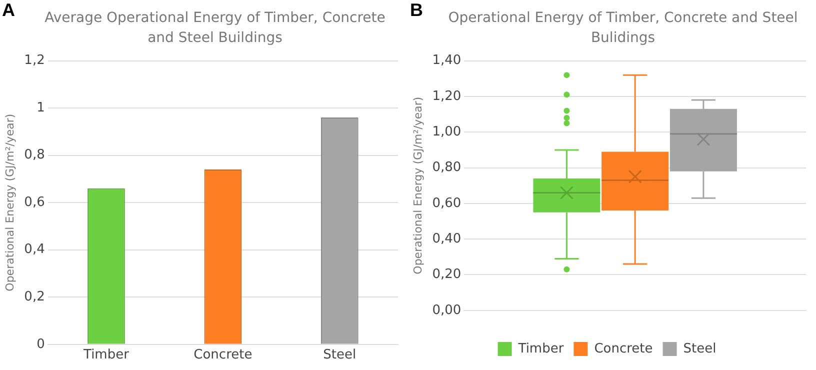 This screenshot has height=370, width=816. What do you see at coordinates (34, 297) in the screenshot?
I see `y-tick-label: 0,2` at bounding box center [34, 297].